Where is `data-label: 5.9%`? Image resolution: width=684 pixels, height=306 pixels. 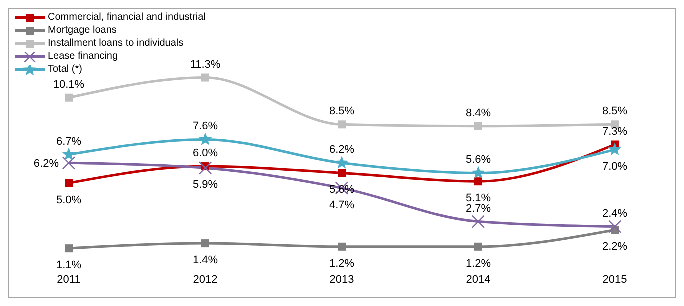 data-label: 5.9% is located at coordinates (205, 185).